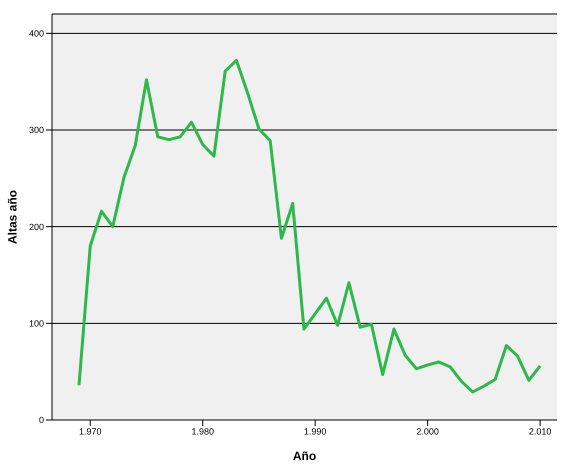  Describe the element at coordinates (315, 431) in the screenshot. I see `x-tick-label: 1.990` at that location.